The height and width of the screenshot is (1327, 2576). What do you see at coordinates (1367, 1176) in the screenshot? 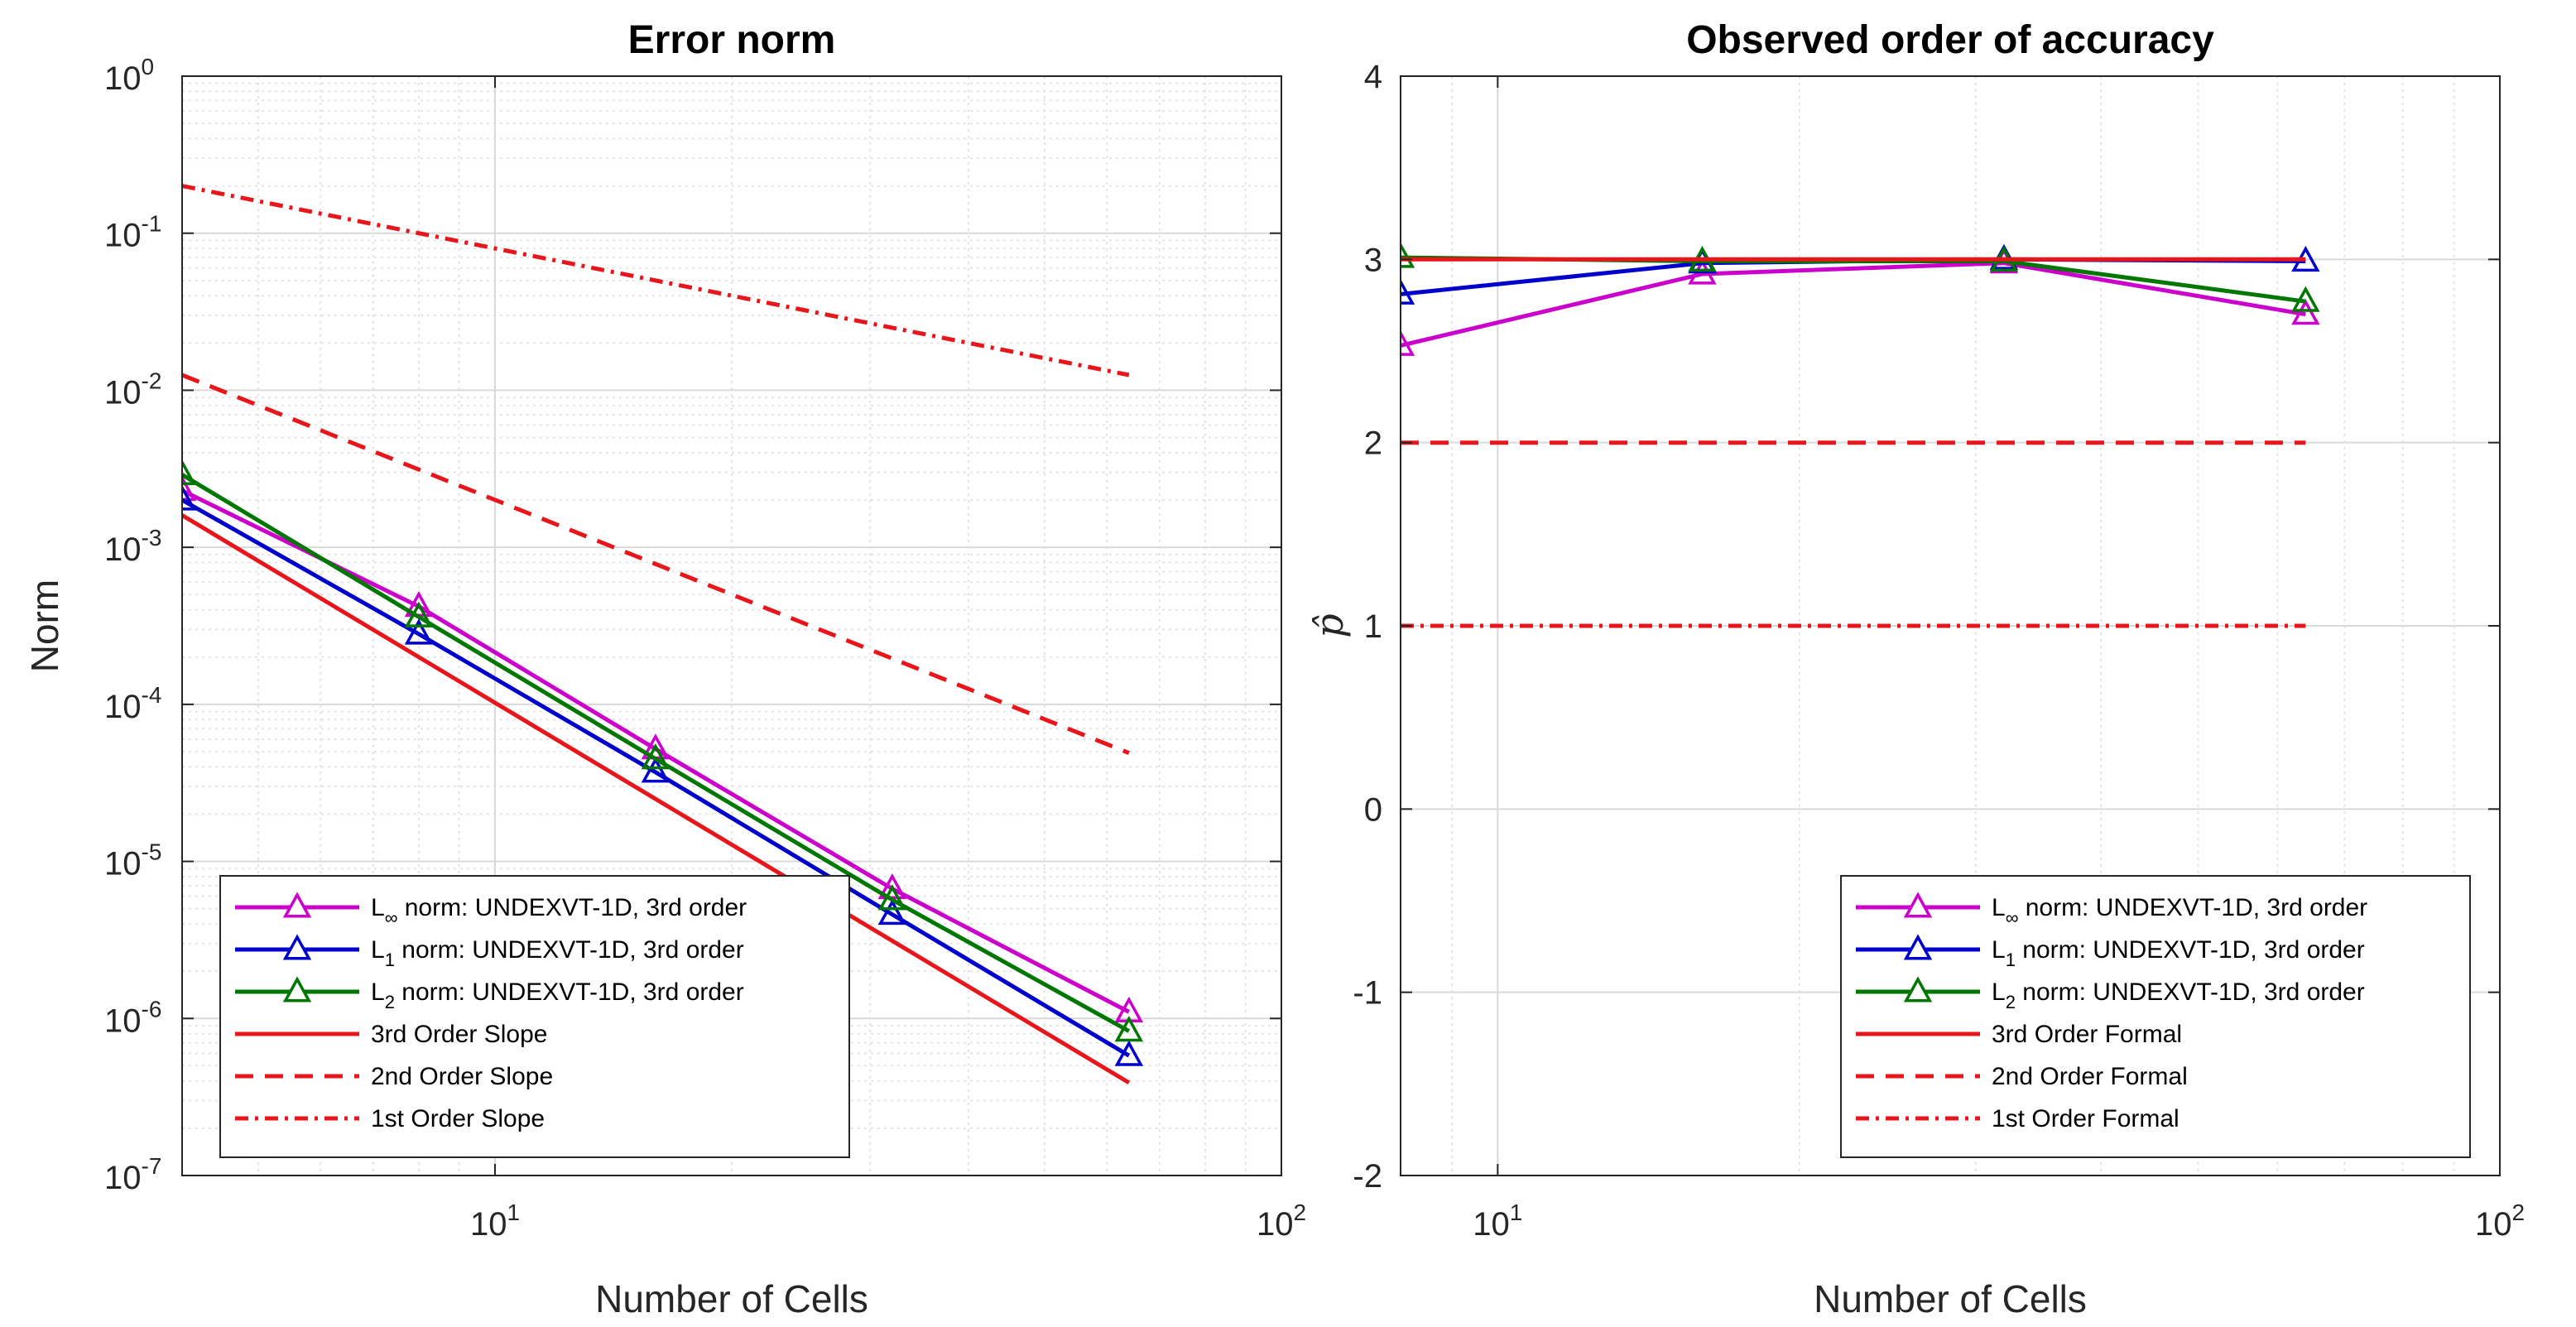
I see `y-tick-label: -2` at bounding box center [1367, 1176].